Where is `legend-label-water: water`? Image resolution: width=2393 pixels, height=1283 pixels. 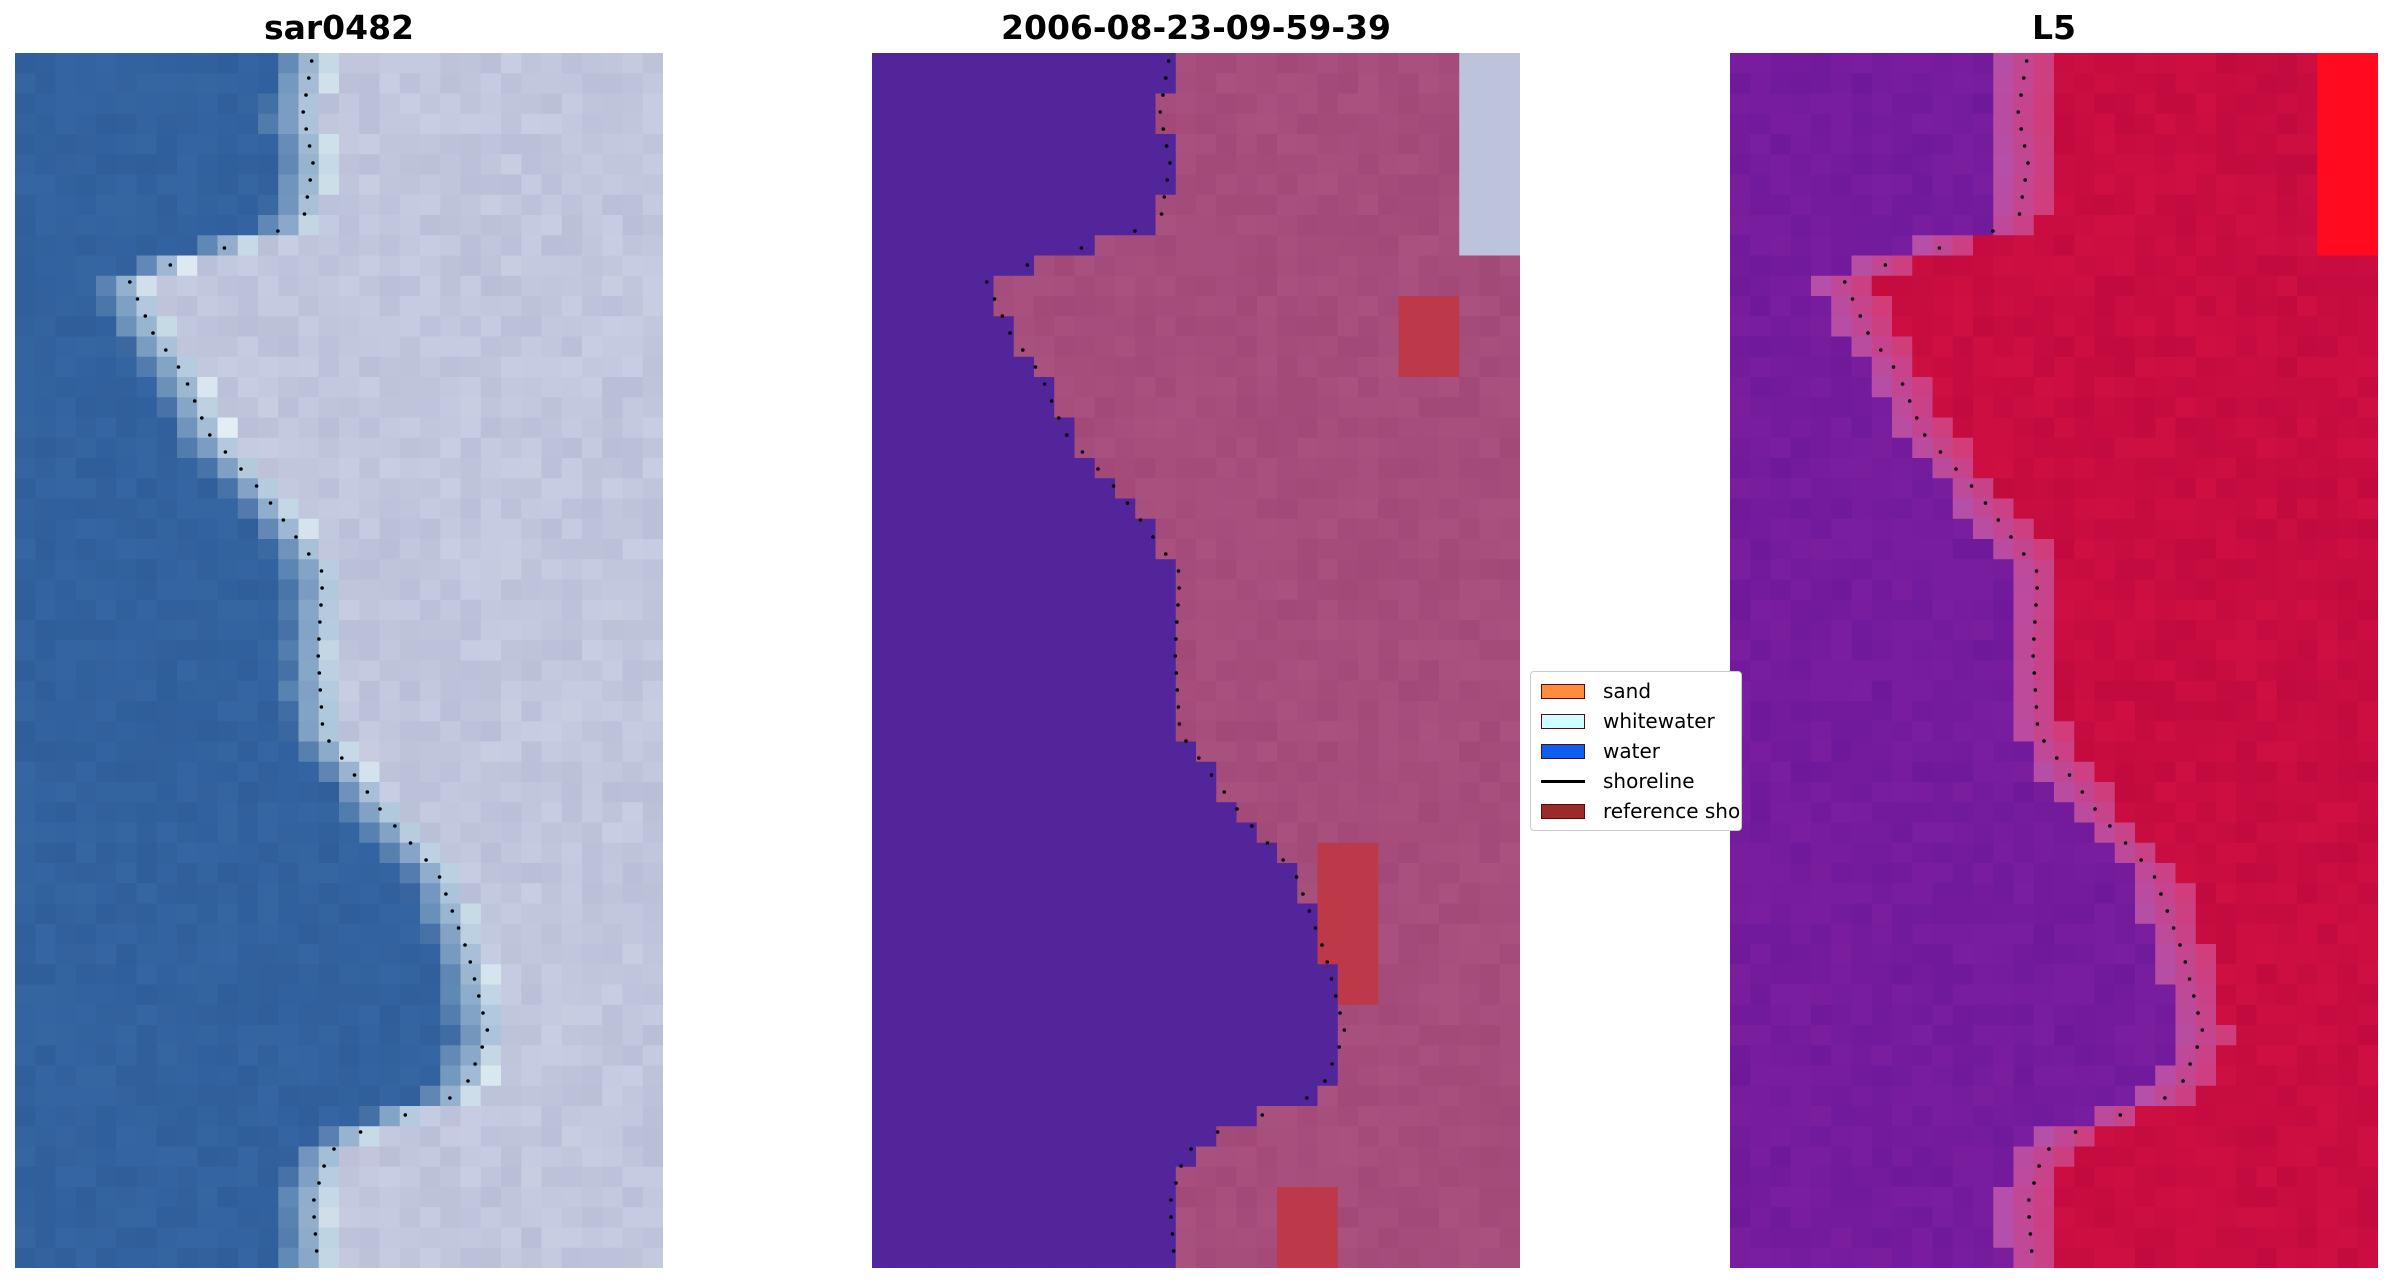
legend-label-water: water is located at coordinates (1631, 751).